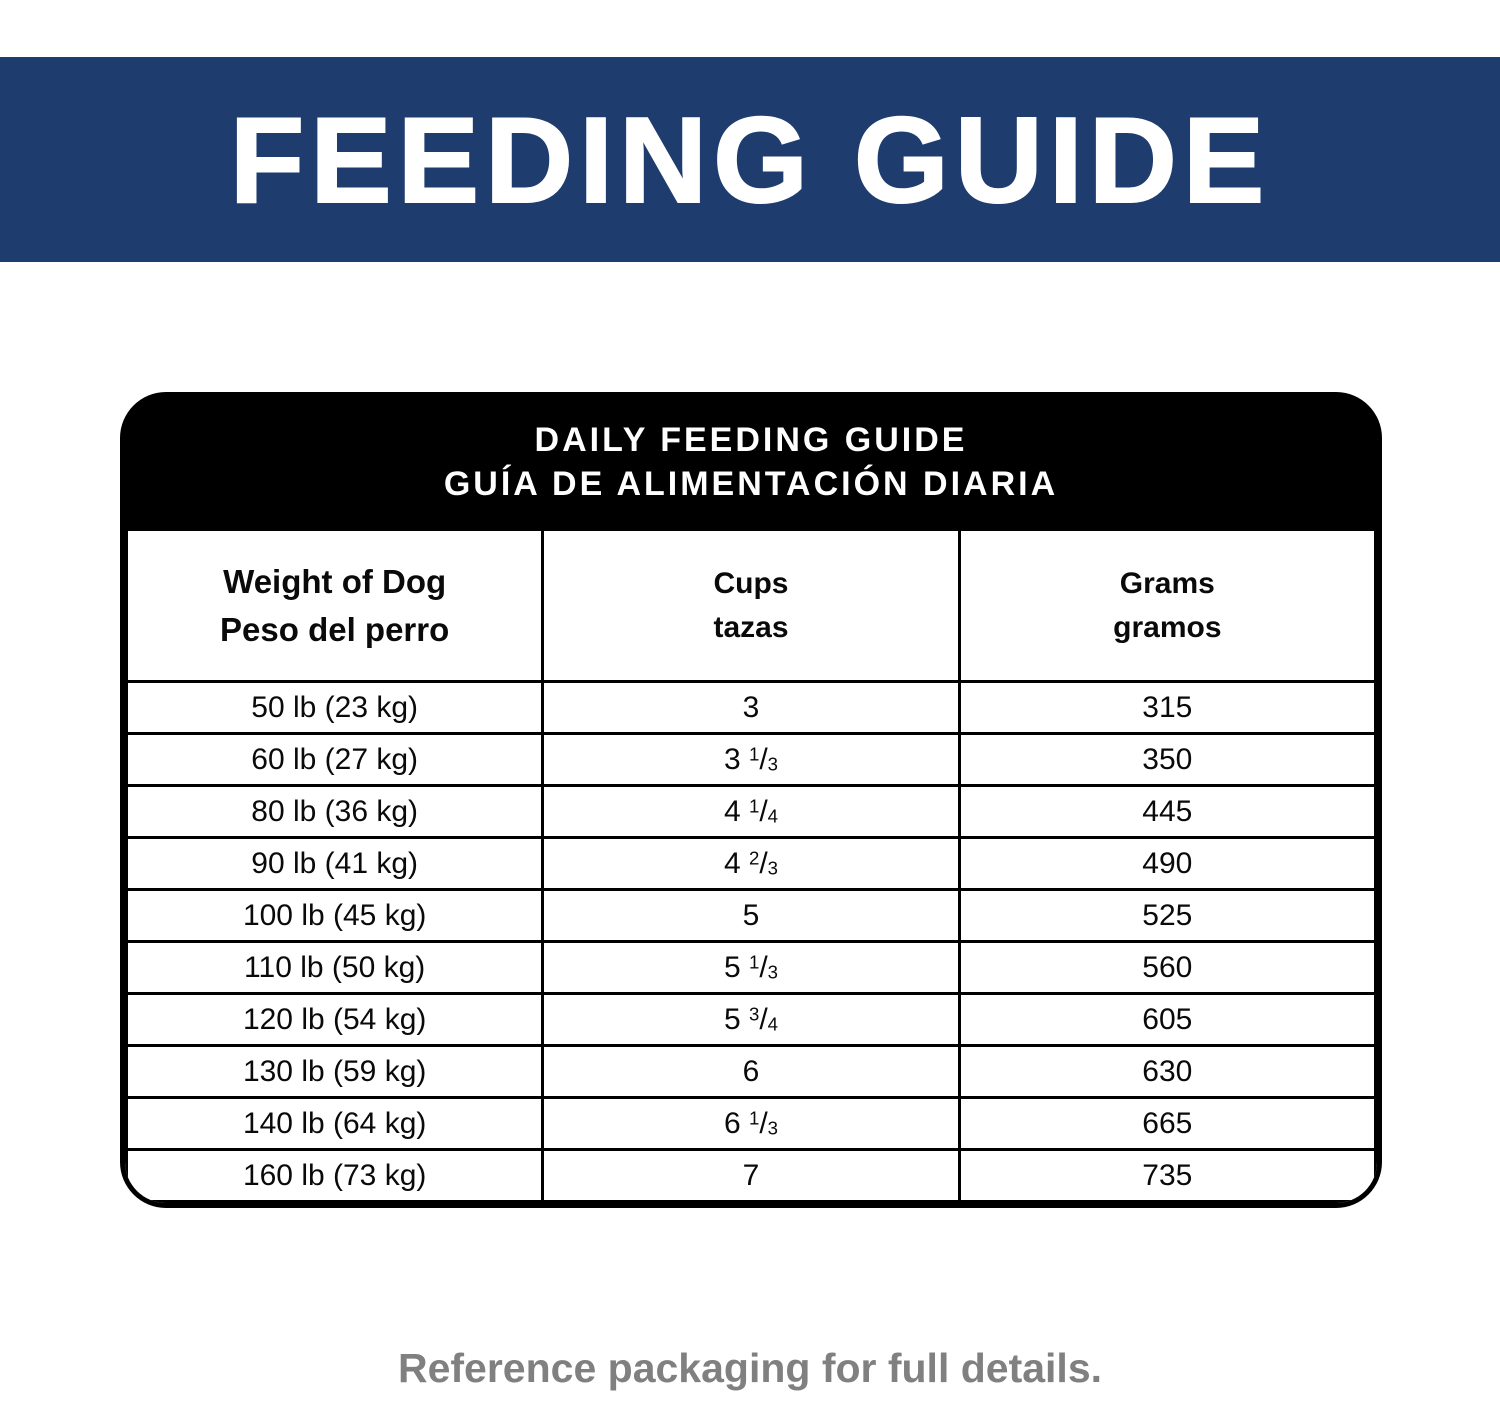  I want to click on cups-label-en: Cups, so click(751, 584).